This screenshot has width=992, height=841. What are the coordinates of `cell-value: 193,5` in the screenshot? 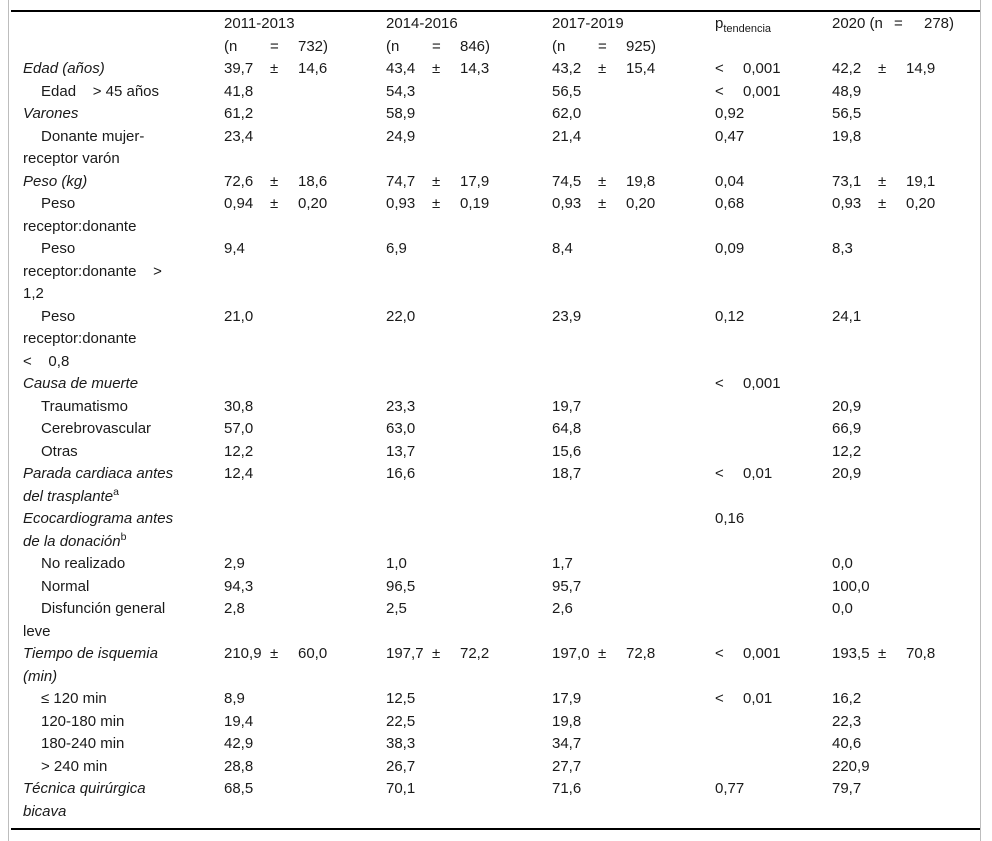 It's located at (851, 653).